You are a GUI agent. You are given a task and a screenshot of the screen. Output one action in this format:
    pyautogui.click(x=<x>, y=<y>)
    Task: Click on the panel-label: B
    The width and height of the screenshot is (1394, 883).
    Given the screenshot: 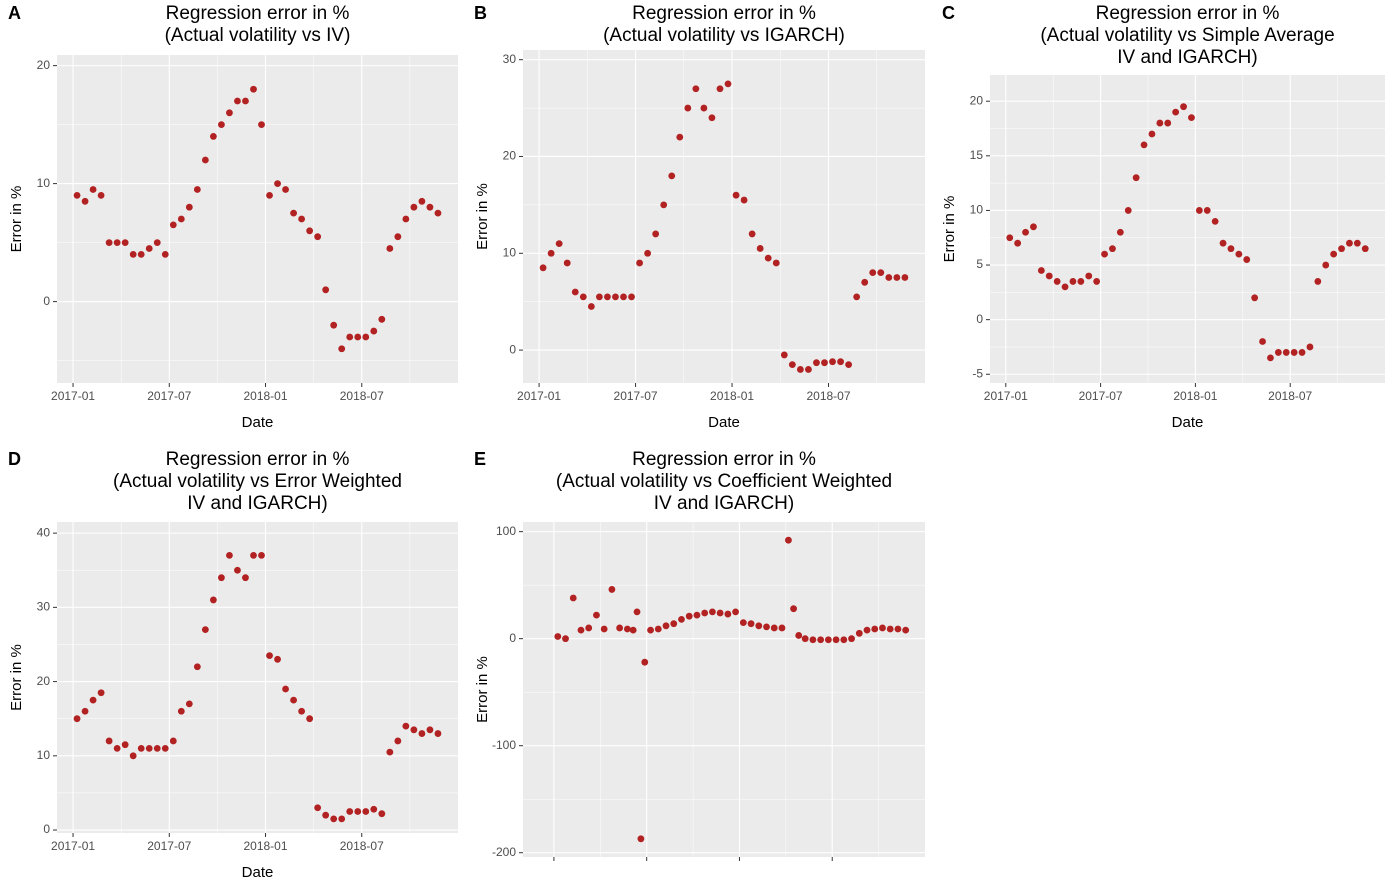 What is the action you would take?
    pyautogui.click(x=480, y=13)
    